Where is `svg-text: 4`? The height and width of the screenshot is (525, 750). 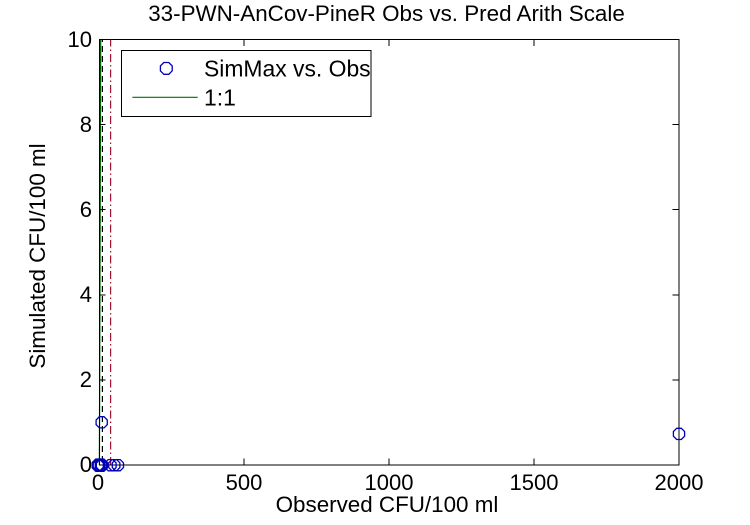
svg-text: 4 is located at coordinates (86, 294).